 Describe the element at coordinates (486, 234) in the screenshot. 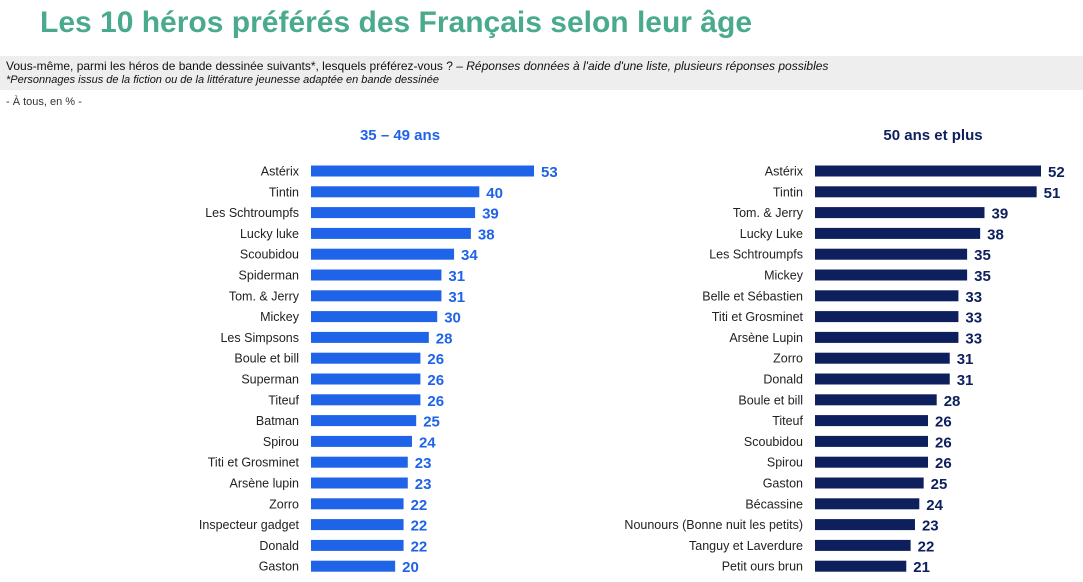

I see `value-label: 38` at that location.